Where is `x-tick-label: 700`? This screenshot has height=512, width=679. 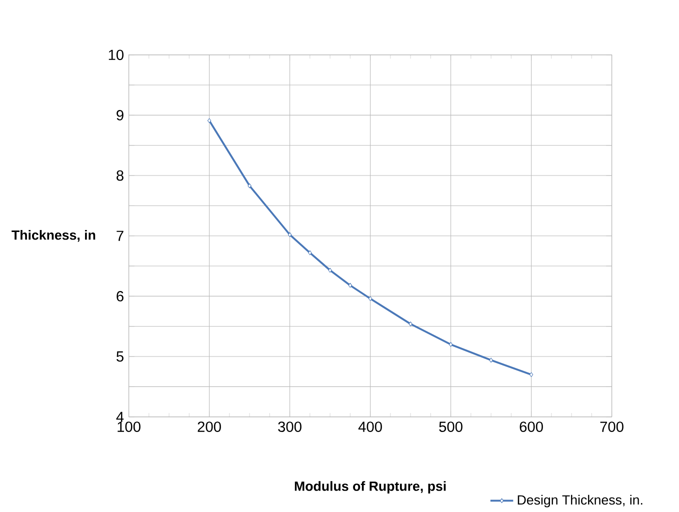
x-tick-label: 700 is located at coordinates (612, 427).